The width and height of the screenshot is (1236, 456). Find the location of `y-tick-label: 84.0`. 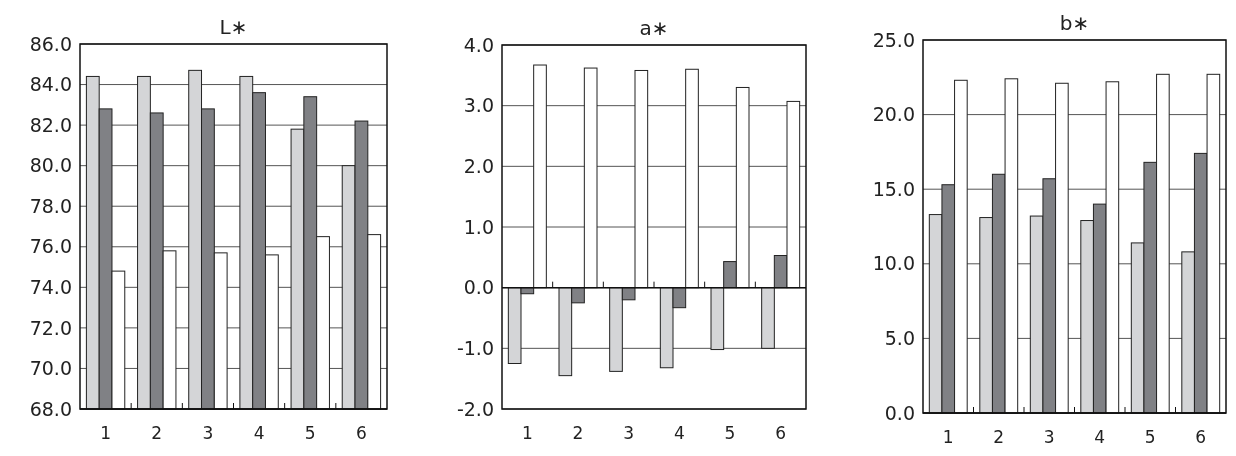

y-tick-label: 84.0 is located at coordinates (50, 84).